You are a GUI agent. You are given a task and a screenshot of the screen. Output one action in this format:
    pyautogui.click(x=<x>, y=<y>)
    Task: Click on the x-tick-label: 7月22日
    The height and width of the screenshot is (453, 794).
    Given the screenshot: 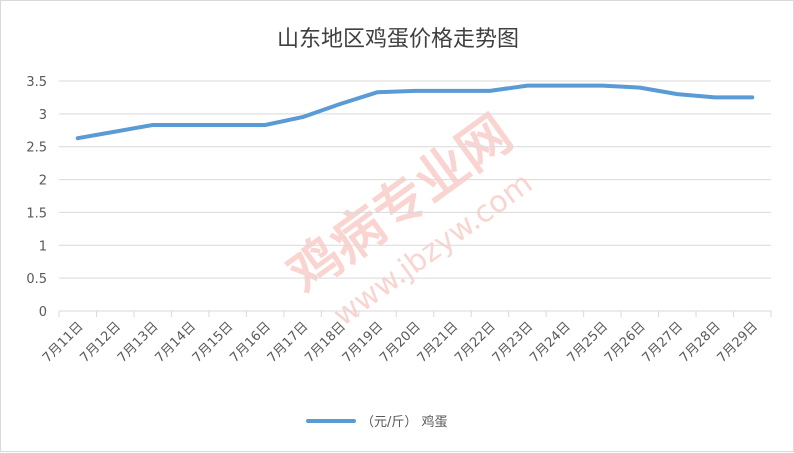 What is the action you would take?
    pyautogui.click(x=475, y=342)
    